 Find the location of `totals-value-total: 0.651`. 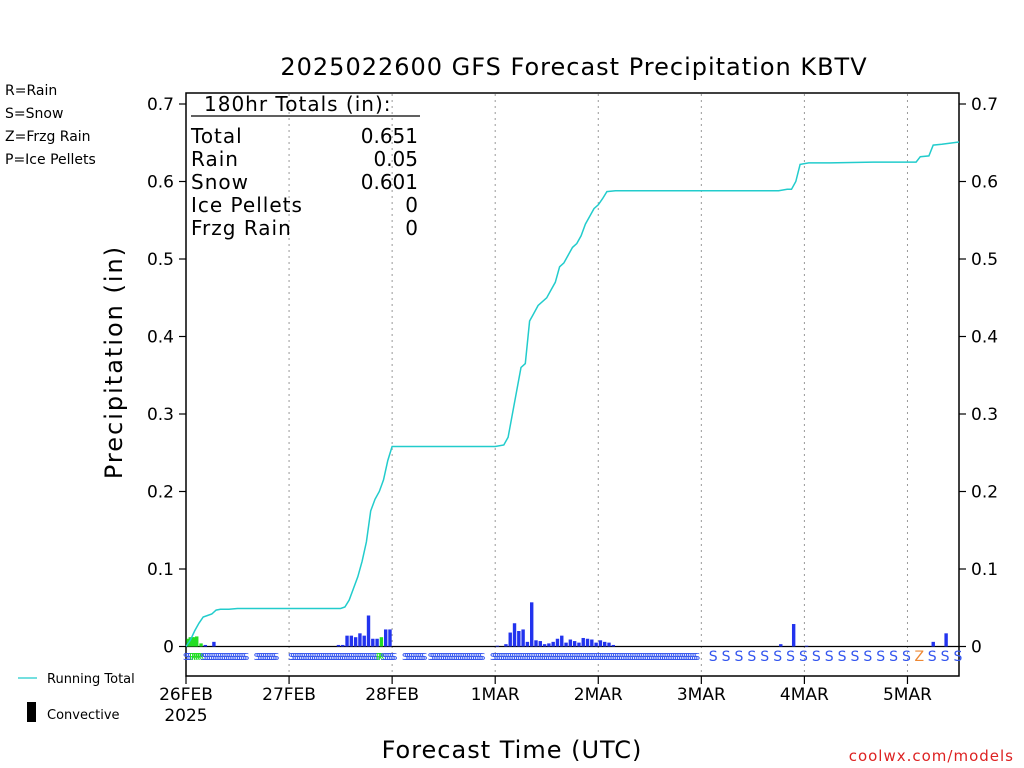

totals-value-total: 0.651 is located at coordinates (389, 136).